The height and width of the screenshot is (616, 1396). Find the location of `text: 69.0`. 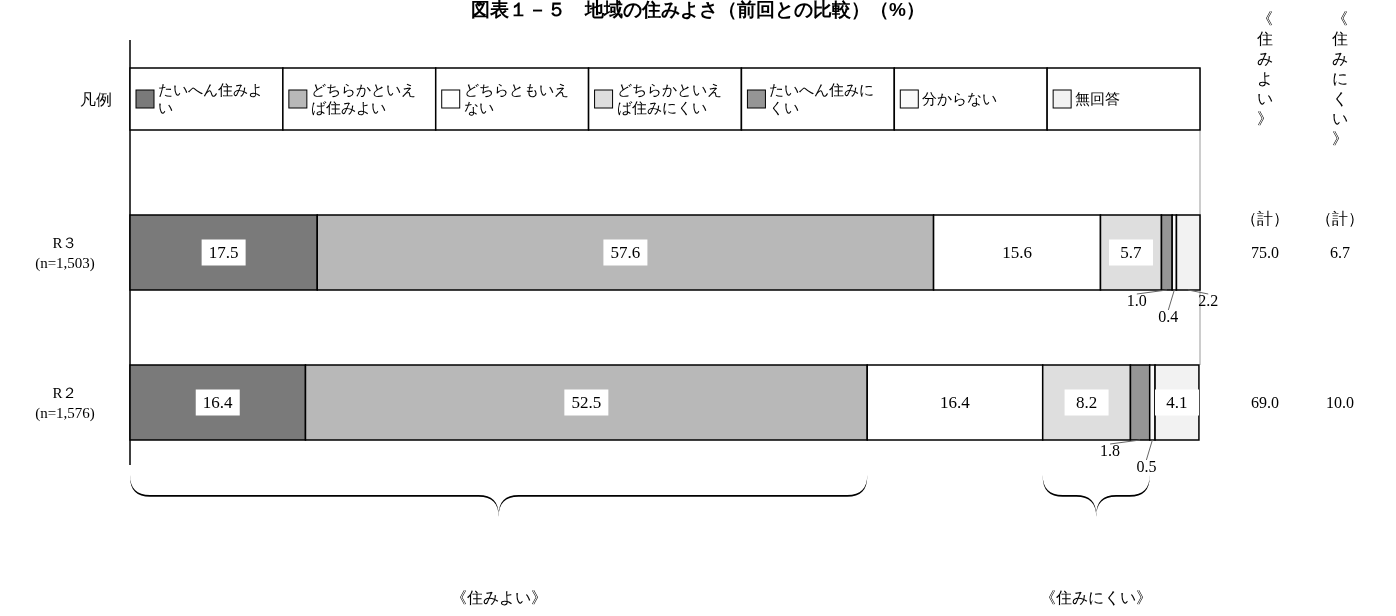

text: 69.0 is located at coordinates (1265, 402).